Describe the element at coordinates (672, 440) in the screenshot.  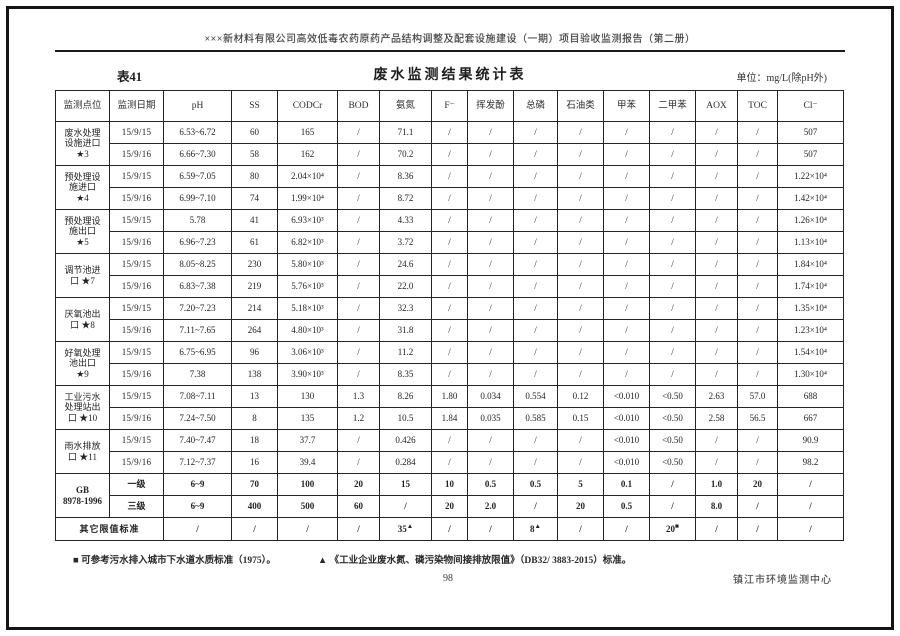
I see `table-cell: <0.50` at that location.